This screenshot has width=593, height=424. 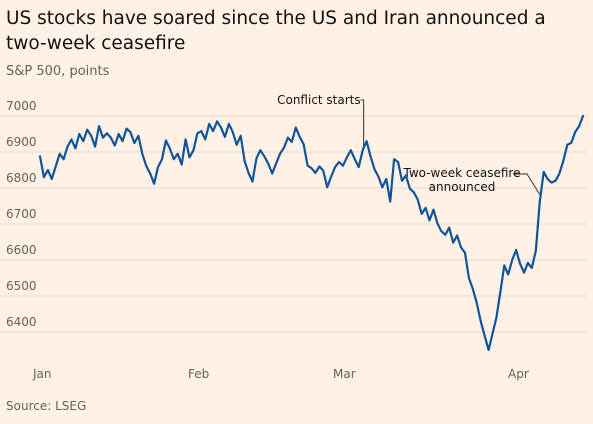 I want to click on annotation-leader-ceasefire, so click(x=527, y=184).